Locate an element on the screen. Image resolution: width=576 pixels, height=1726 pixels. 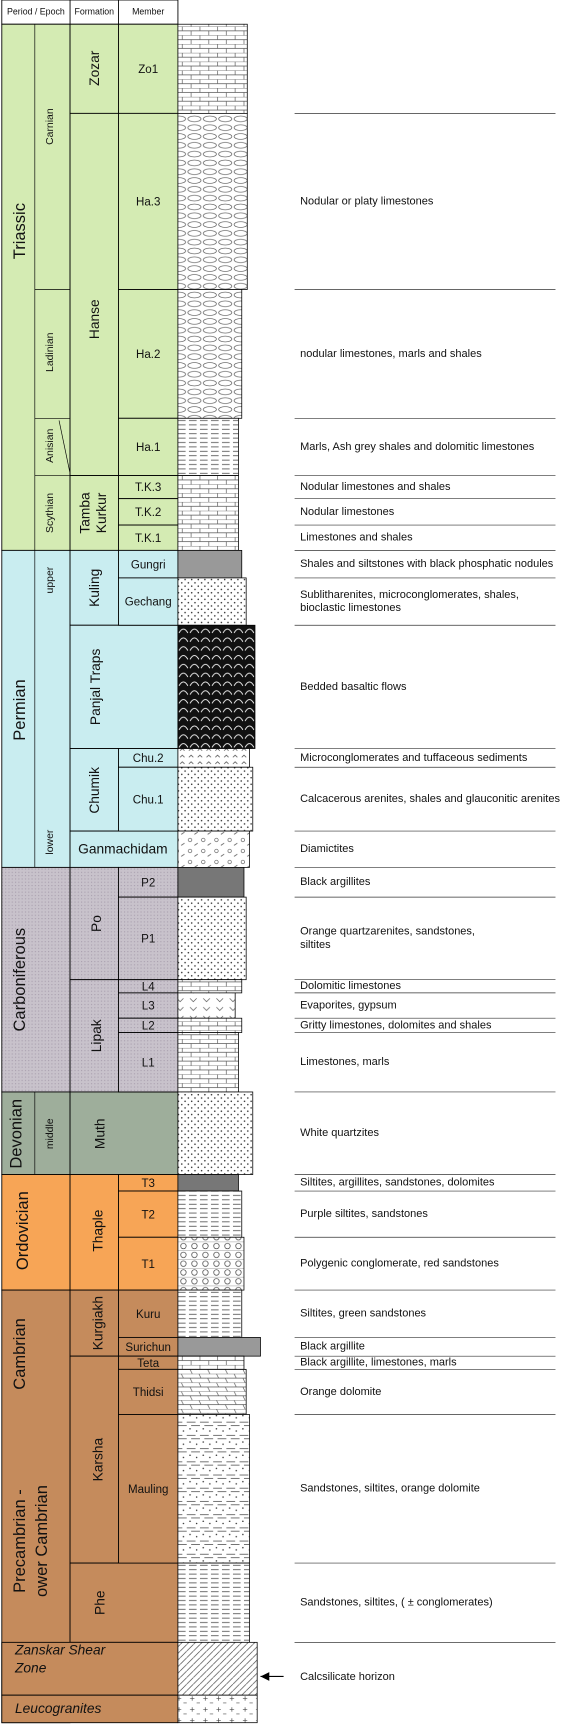
formation-name: Kurgiakh is located at coordinates (97, 1323).